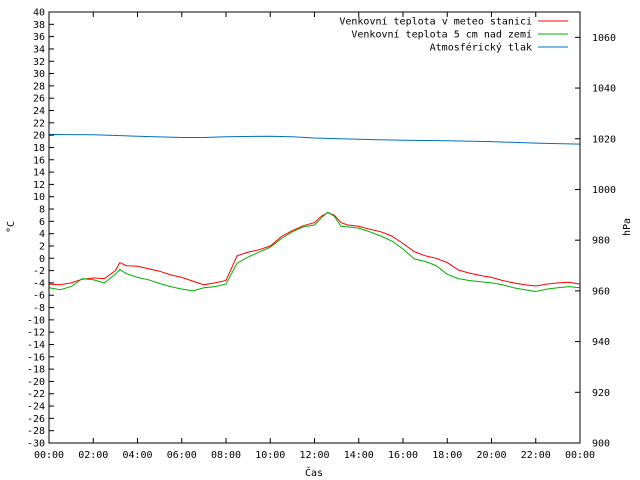 The height and width of the screenshot is (480, 640). What do you see at coordinates (39, 74) in the screenshot?
I see `y-left-tick-label: 30` at bounding box center [39, 74].